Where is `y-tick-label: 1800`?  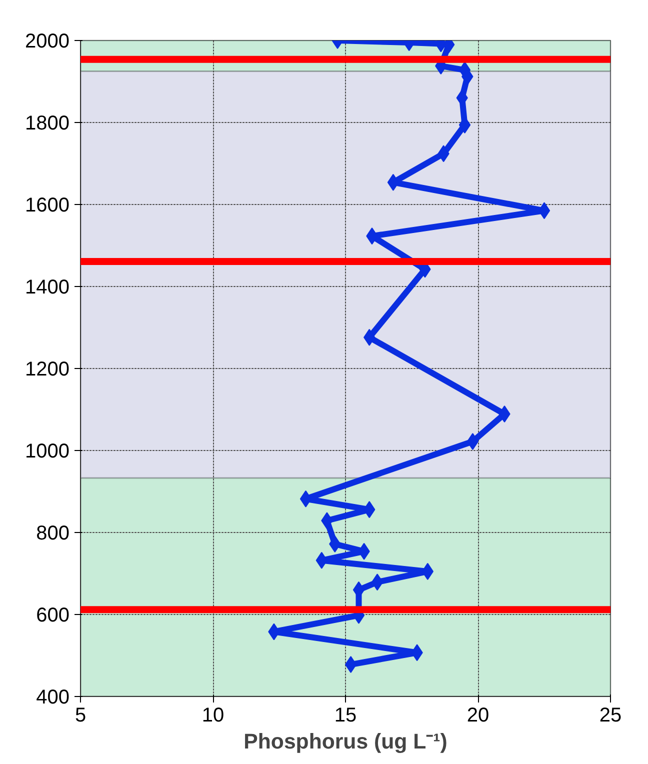
y-tick-label: 1800 is located at coordinates (47, 123).